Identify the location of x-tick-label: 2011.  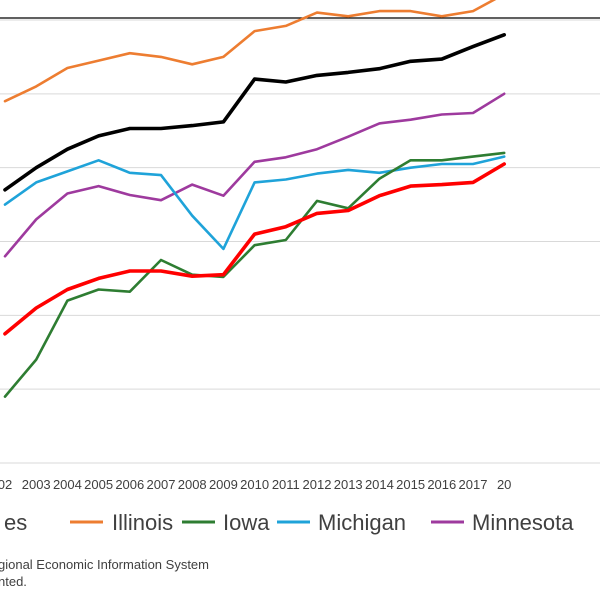
(286, 484).